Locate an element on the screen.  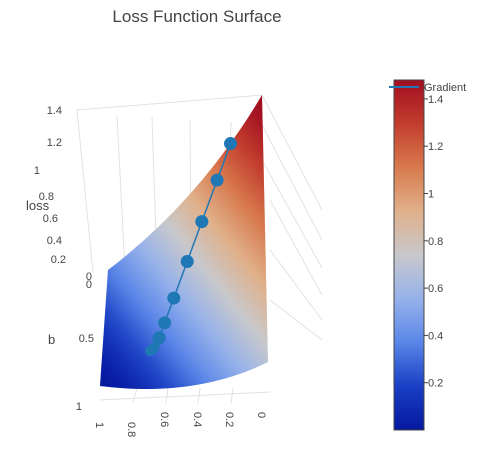
z-axis: loss 1.4 1.2 1 0.8 0.6 0.4 0.2 0 is located at coordinates (59, 194).